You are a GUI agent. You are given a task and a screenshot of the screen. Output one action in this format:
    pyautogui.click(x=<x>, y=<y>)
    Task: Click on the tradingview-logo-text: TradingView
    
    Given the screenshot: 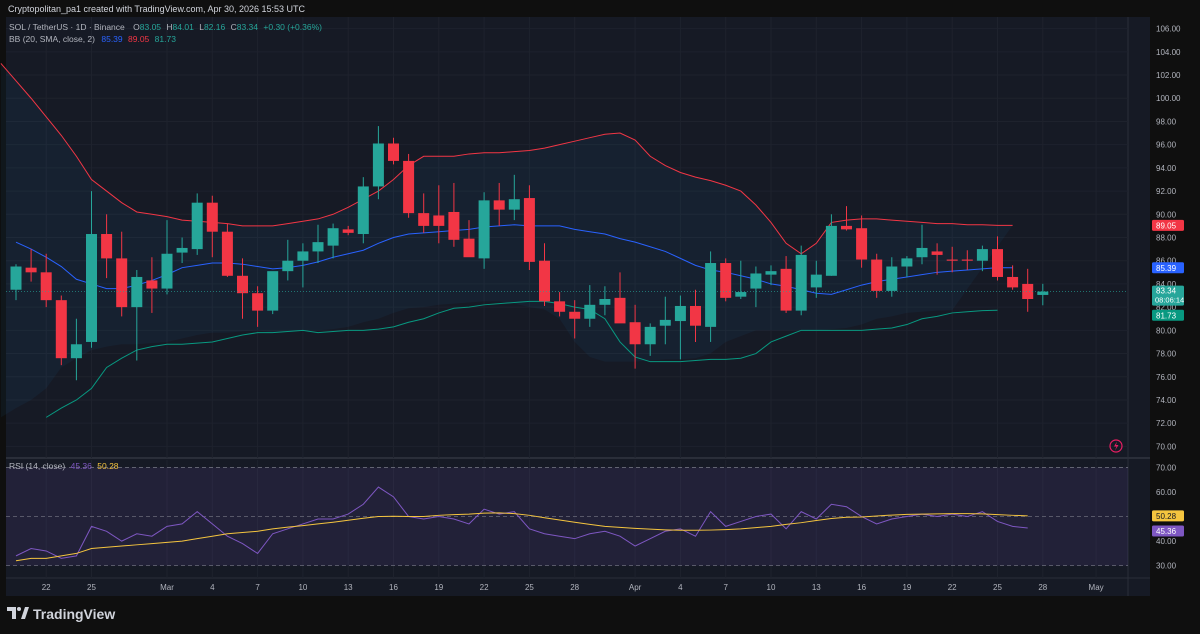 What is the action you would take?
    pyautogui.click(x=74, y=614)
    